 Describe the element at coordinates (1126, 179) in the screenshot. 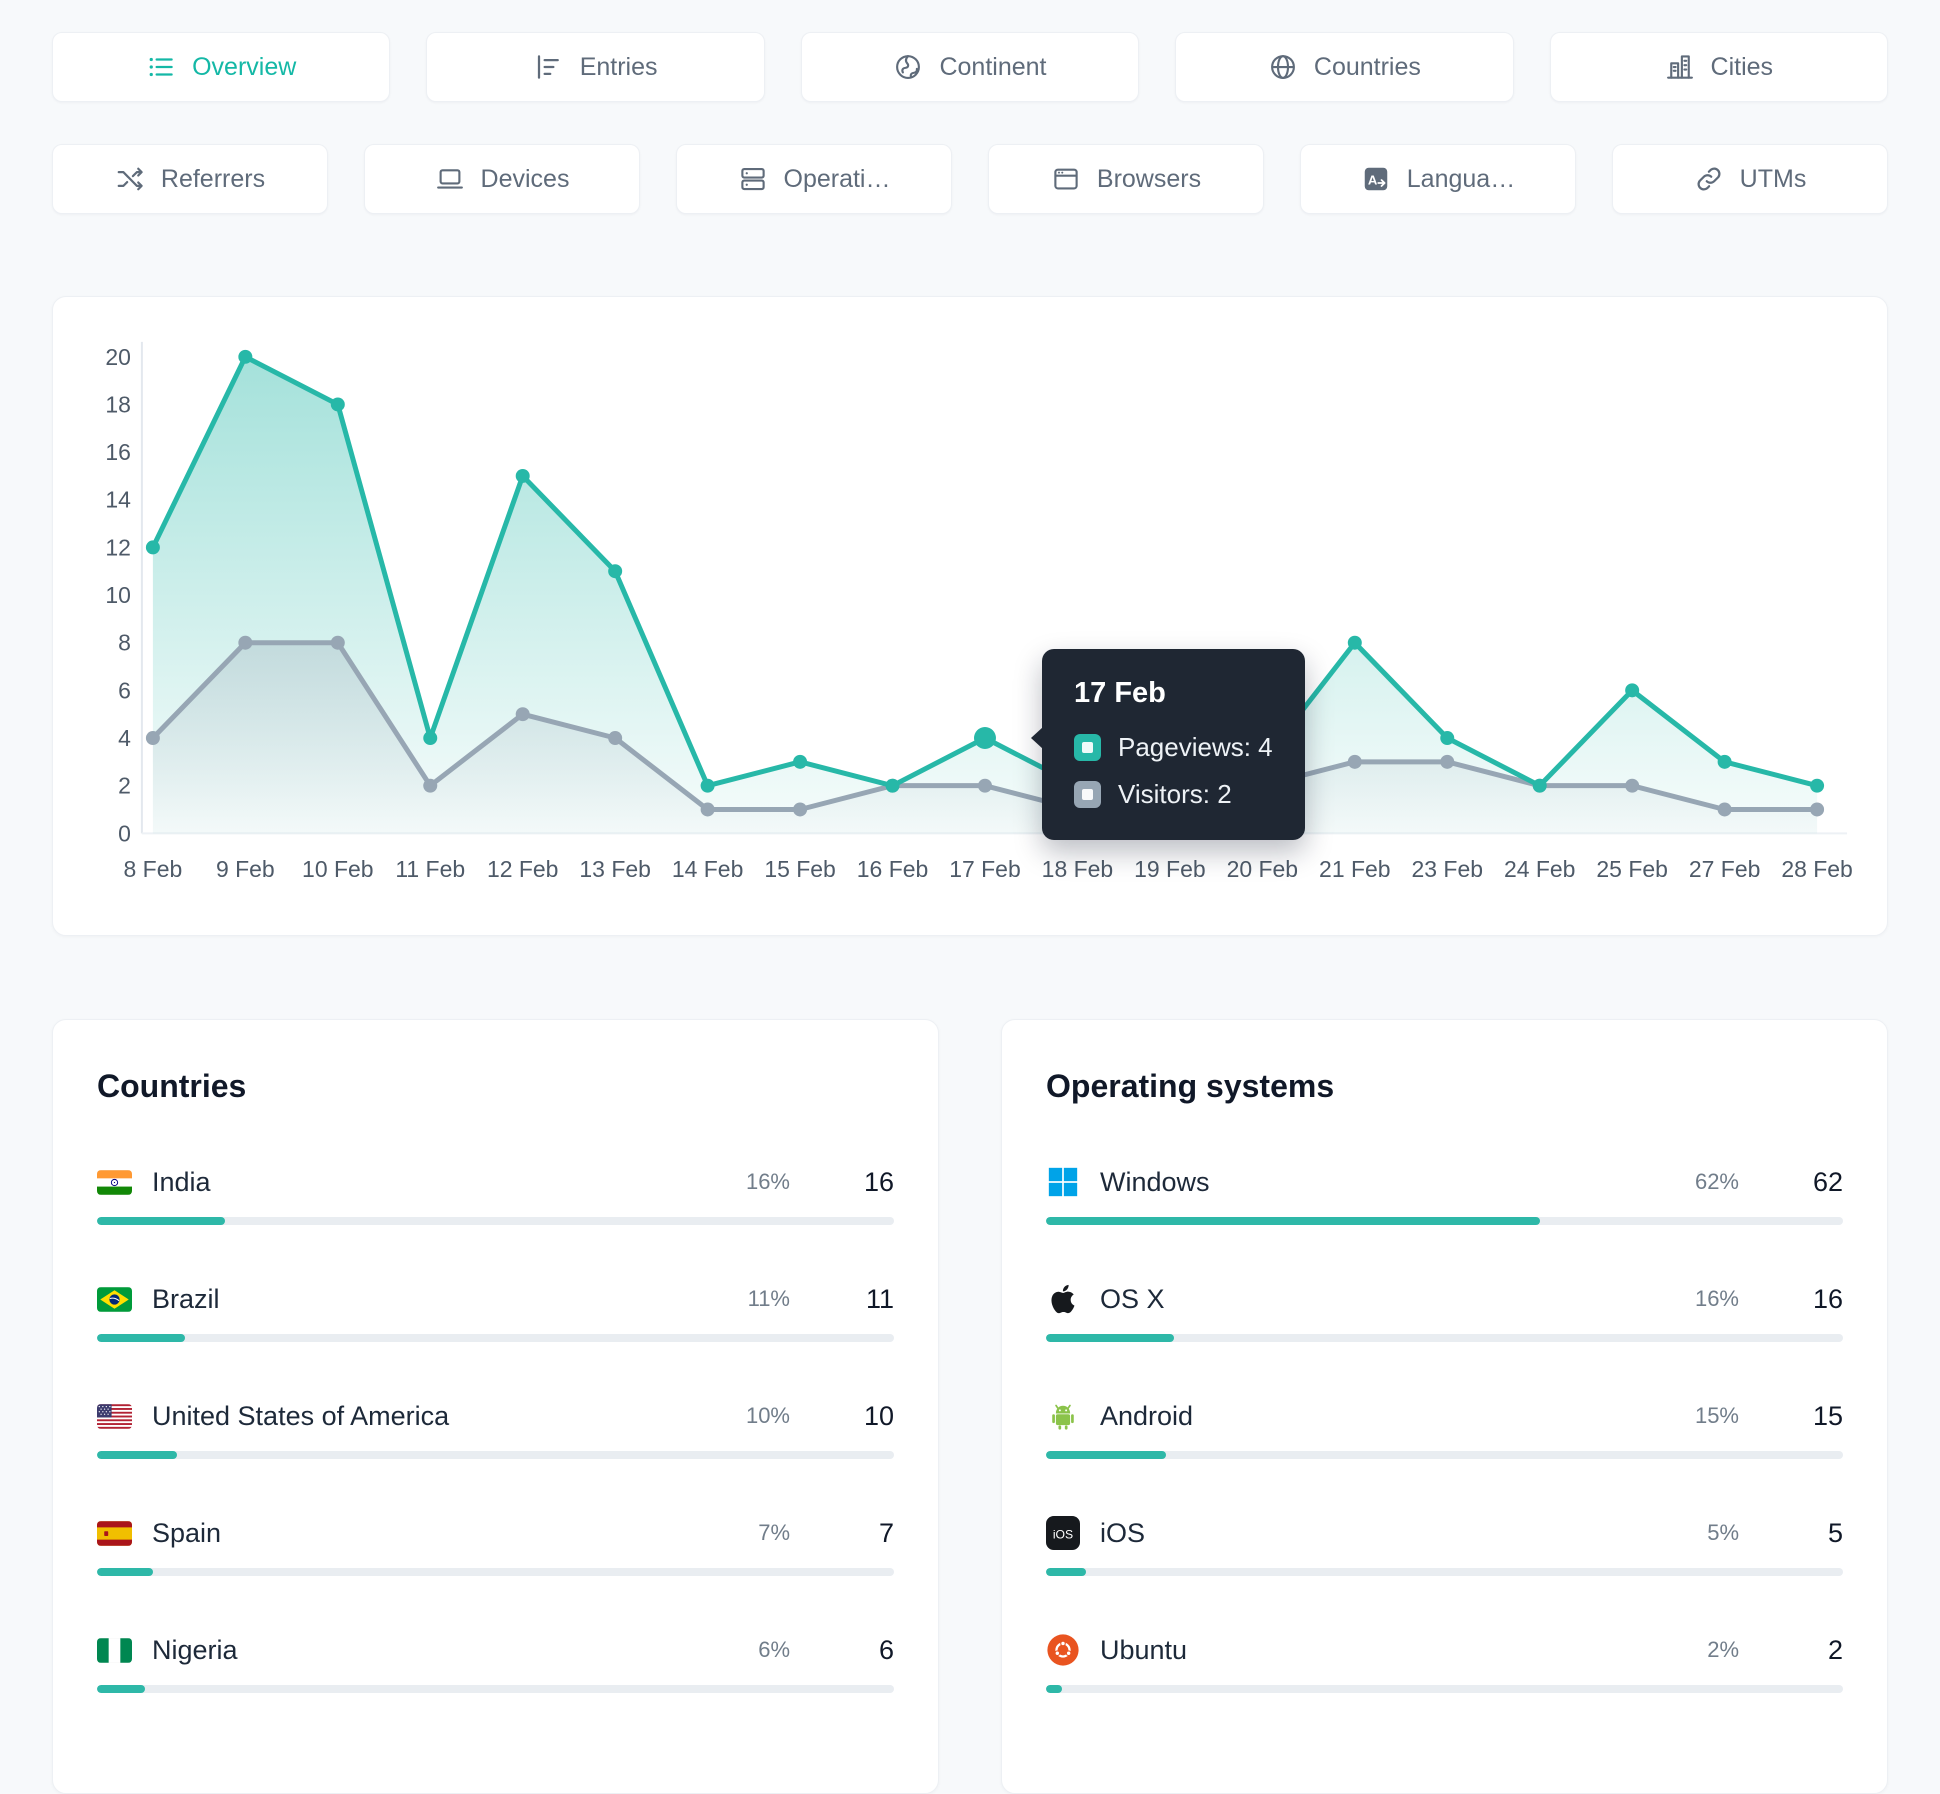

I see `tab-browsers: Browsers` at that location.